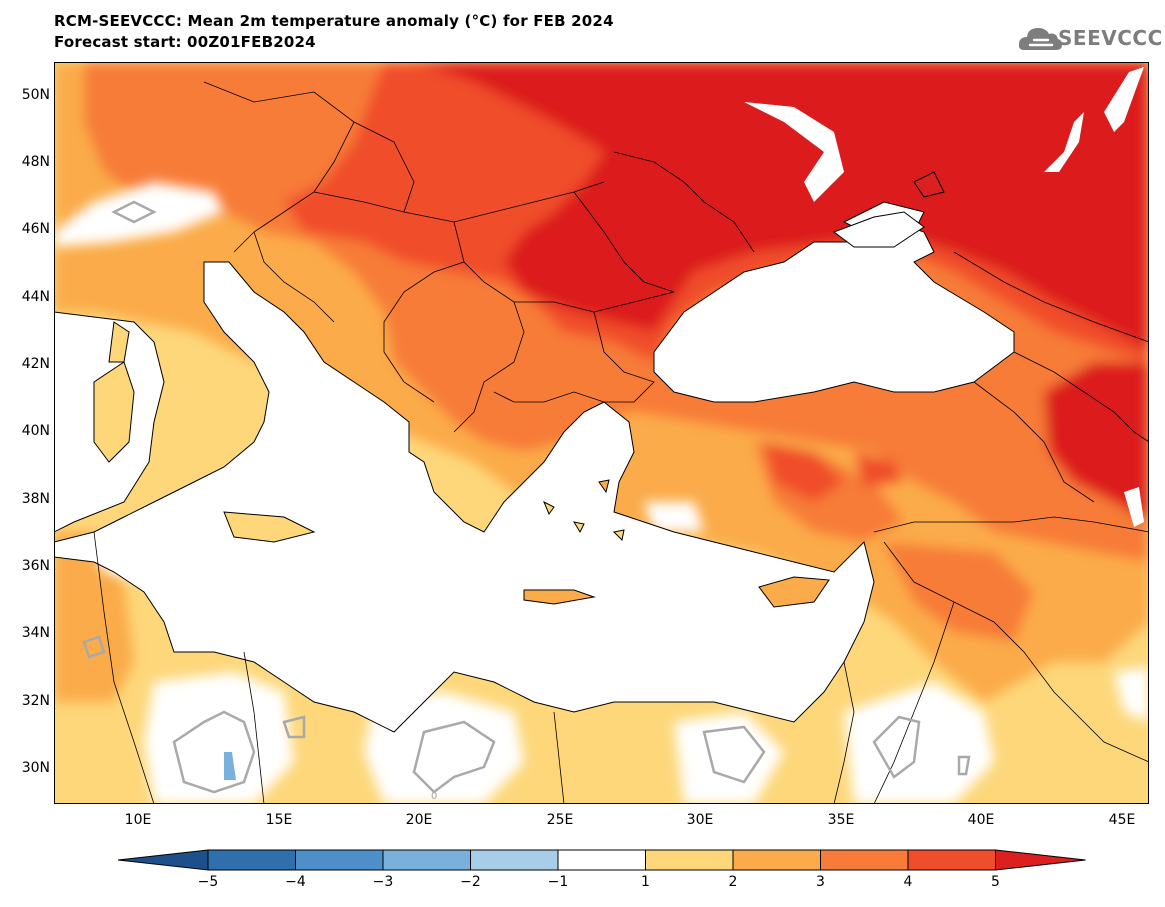 The width and height of the screenshot is (1165, 907). Describe the element at coordinates (645, 882) in the screenshot. I see `colorbar-tick-label: 1` at that location.